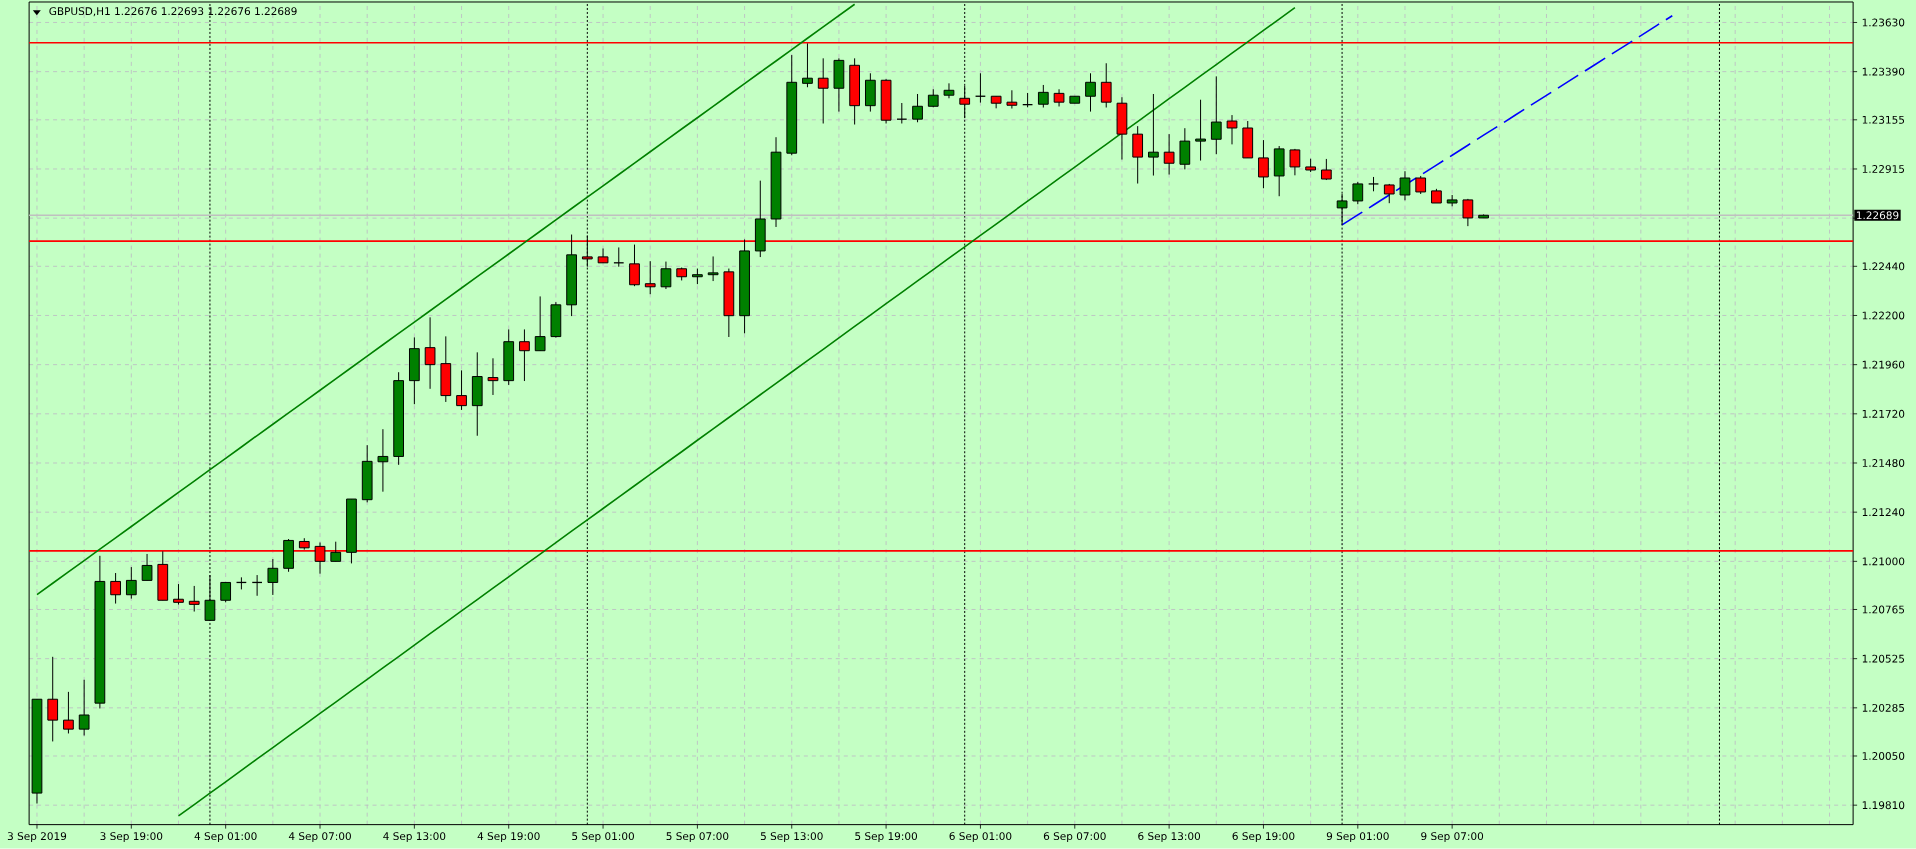  Describe the element at coordinates (225, 837) in the screenshot. I see `x-tick-label: 4 Sep 01:00` at that location.